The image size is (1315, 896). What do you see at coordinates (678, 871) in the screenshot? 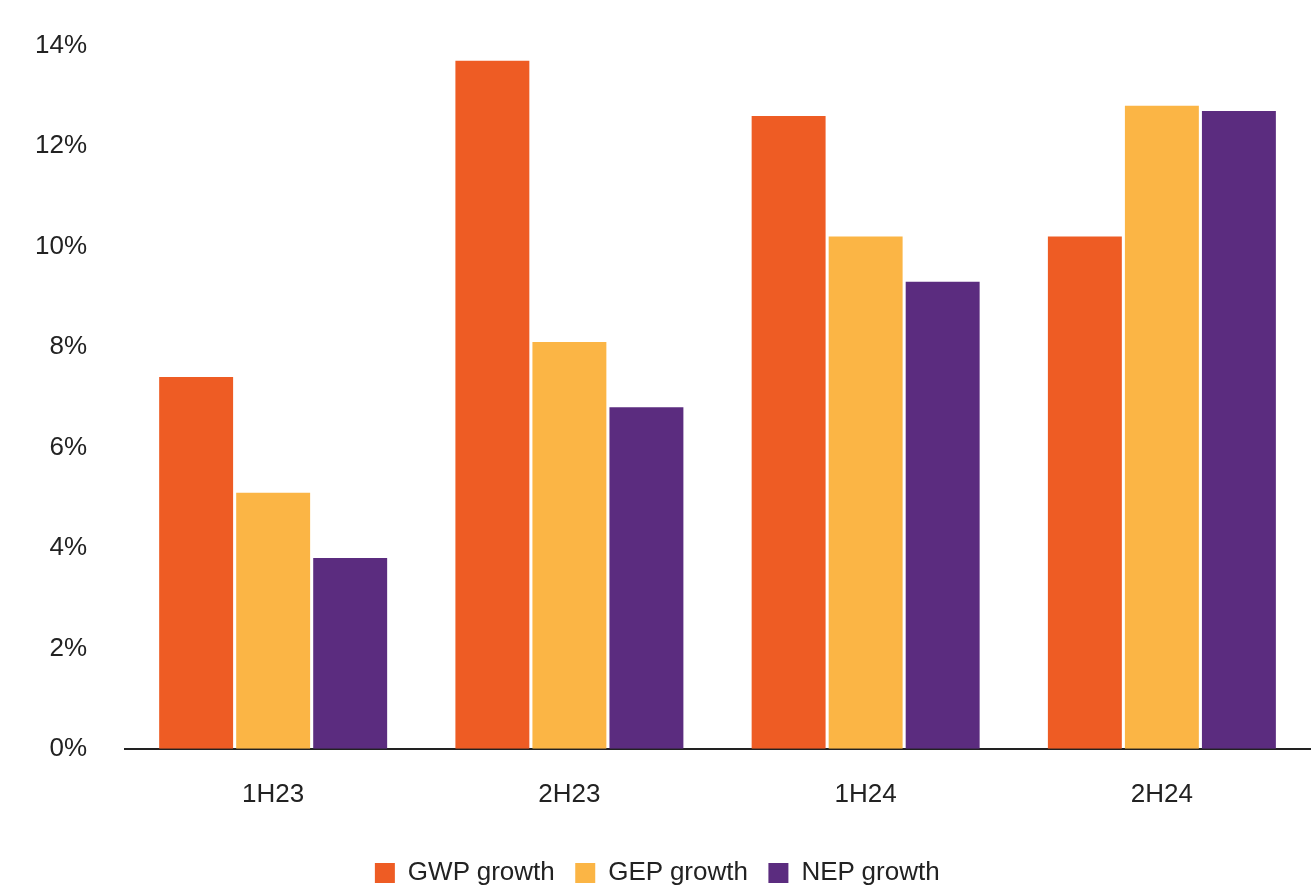
I see `legend-label: GEP growth` at bounding box center [678, 871].